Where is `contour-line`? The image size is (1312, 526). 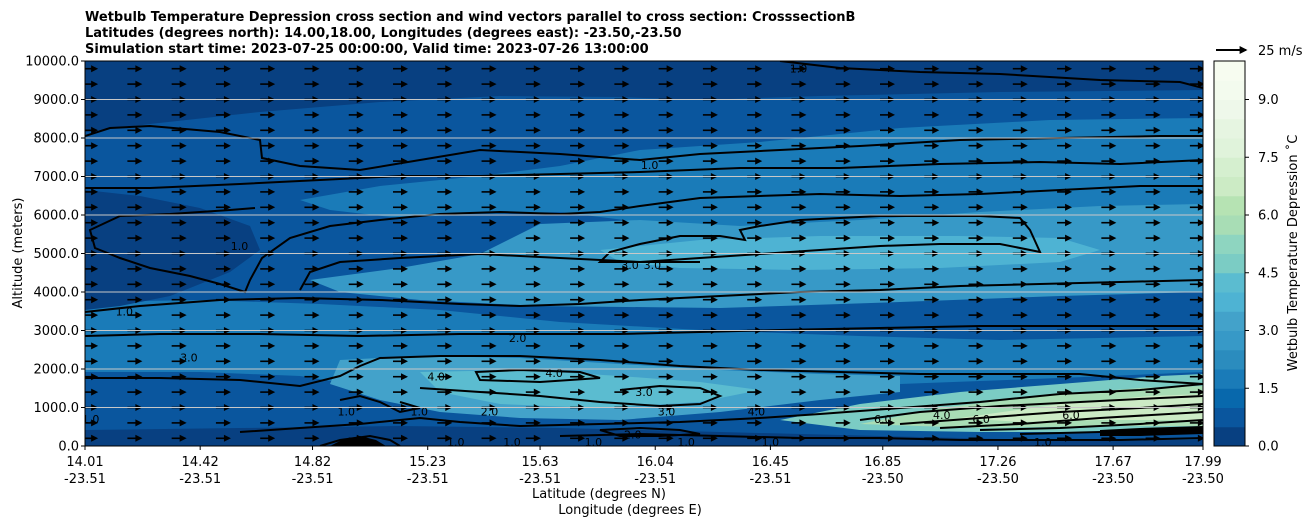
contour-line is located at coordinates (1071, 420).